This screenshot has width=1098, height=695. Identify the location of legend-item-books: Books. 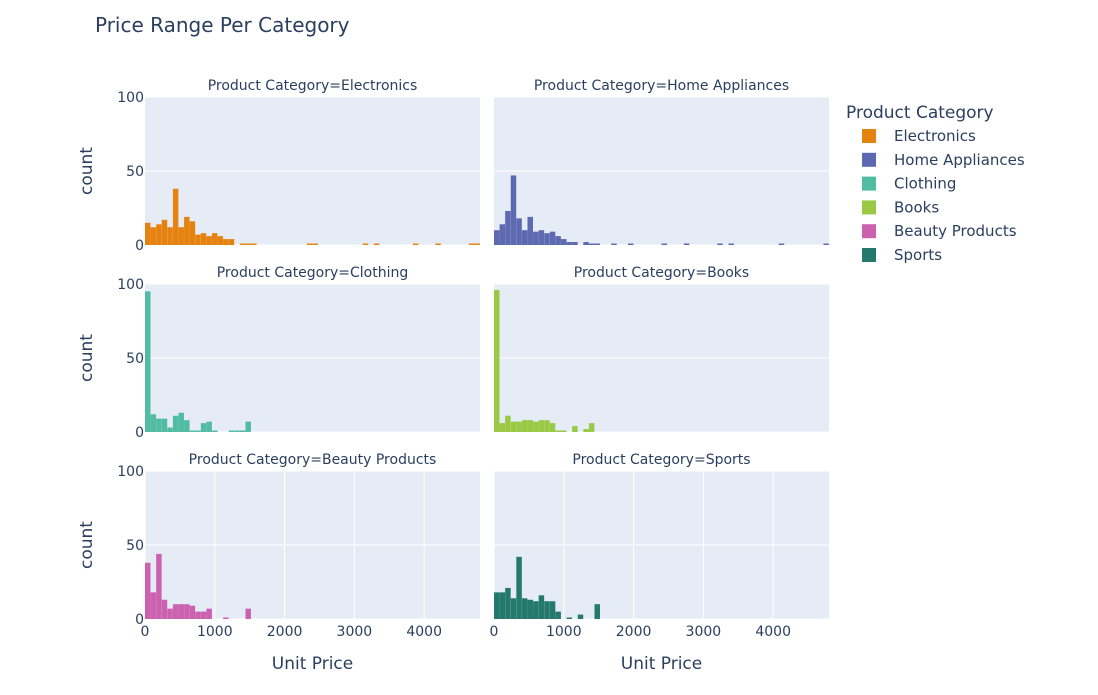
(900, 207).